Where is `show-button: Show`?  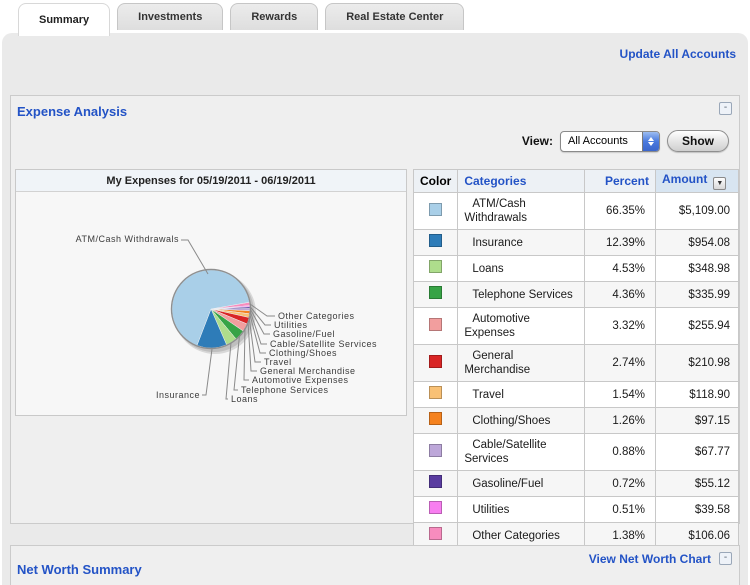 show-button: Show is located at coordinates (698, 141).